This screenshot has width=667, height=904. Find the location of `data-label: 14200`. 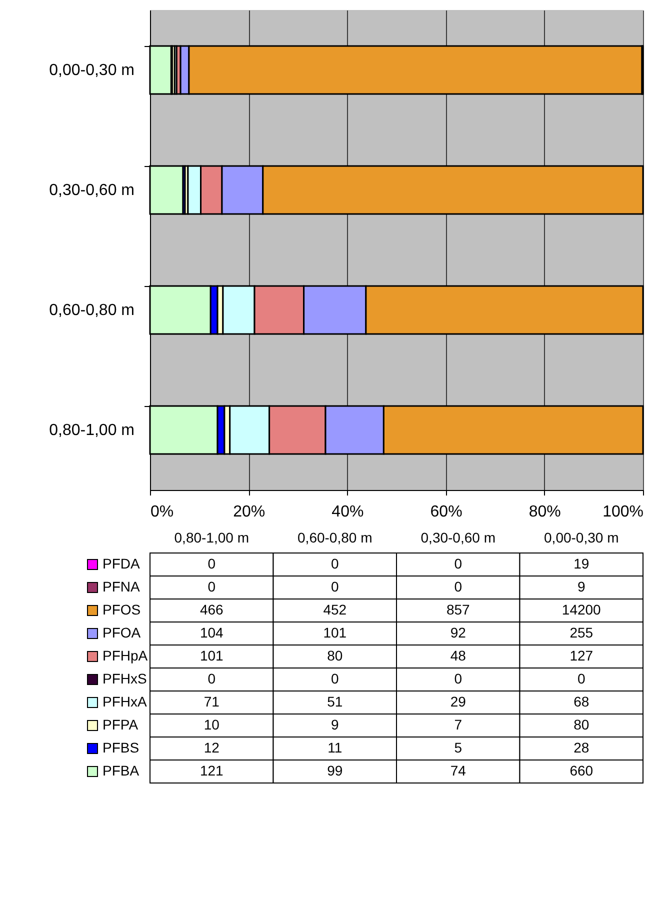

data-label: 14200 is located at coordinates (582, 610).